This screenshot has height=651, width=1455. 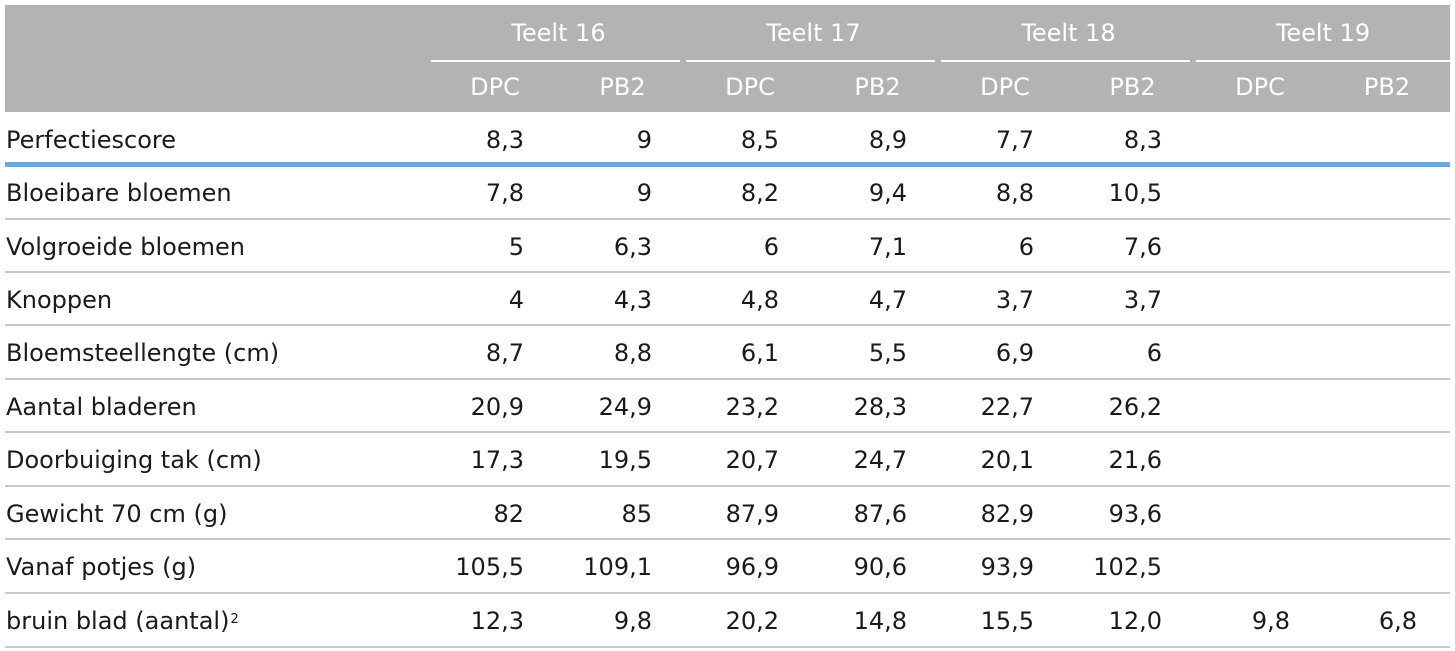 I want to click on table-row: Aantal bladeren 20,9 24,9 23,2 28,3 22,7 26,2, so click(x=727, y=406).